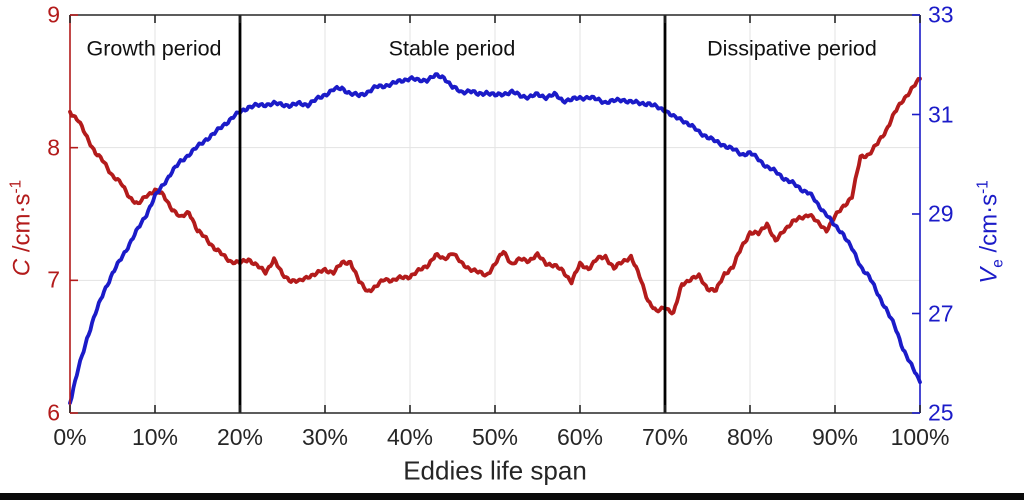 Image resolution: width=1024 pixels, height=500 pixels. What do you see at coordinates (53, 147) in the screenshot?
I see `left-tick-label-8: 8` at bounding box center [53, 147].